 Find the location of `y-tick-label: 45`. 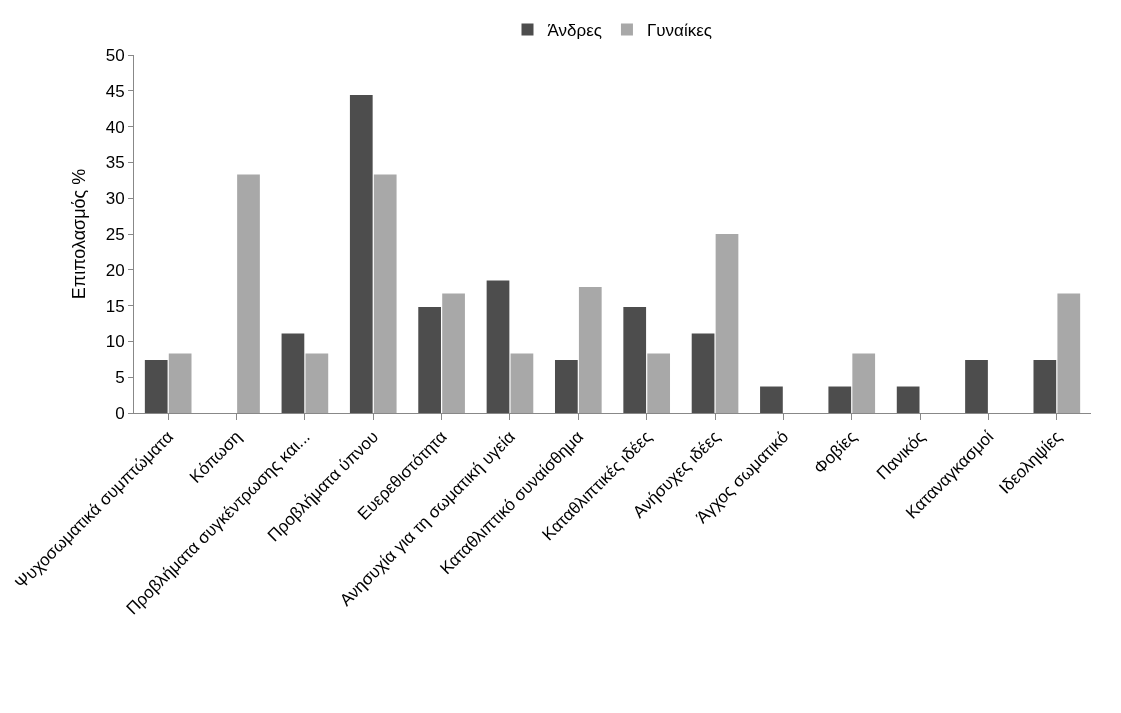

y-tick-label: 45 is located at coordinates (115, 91).